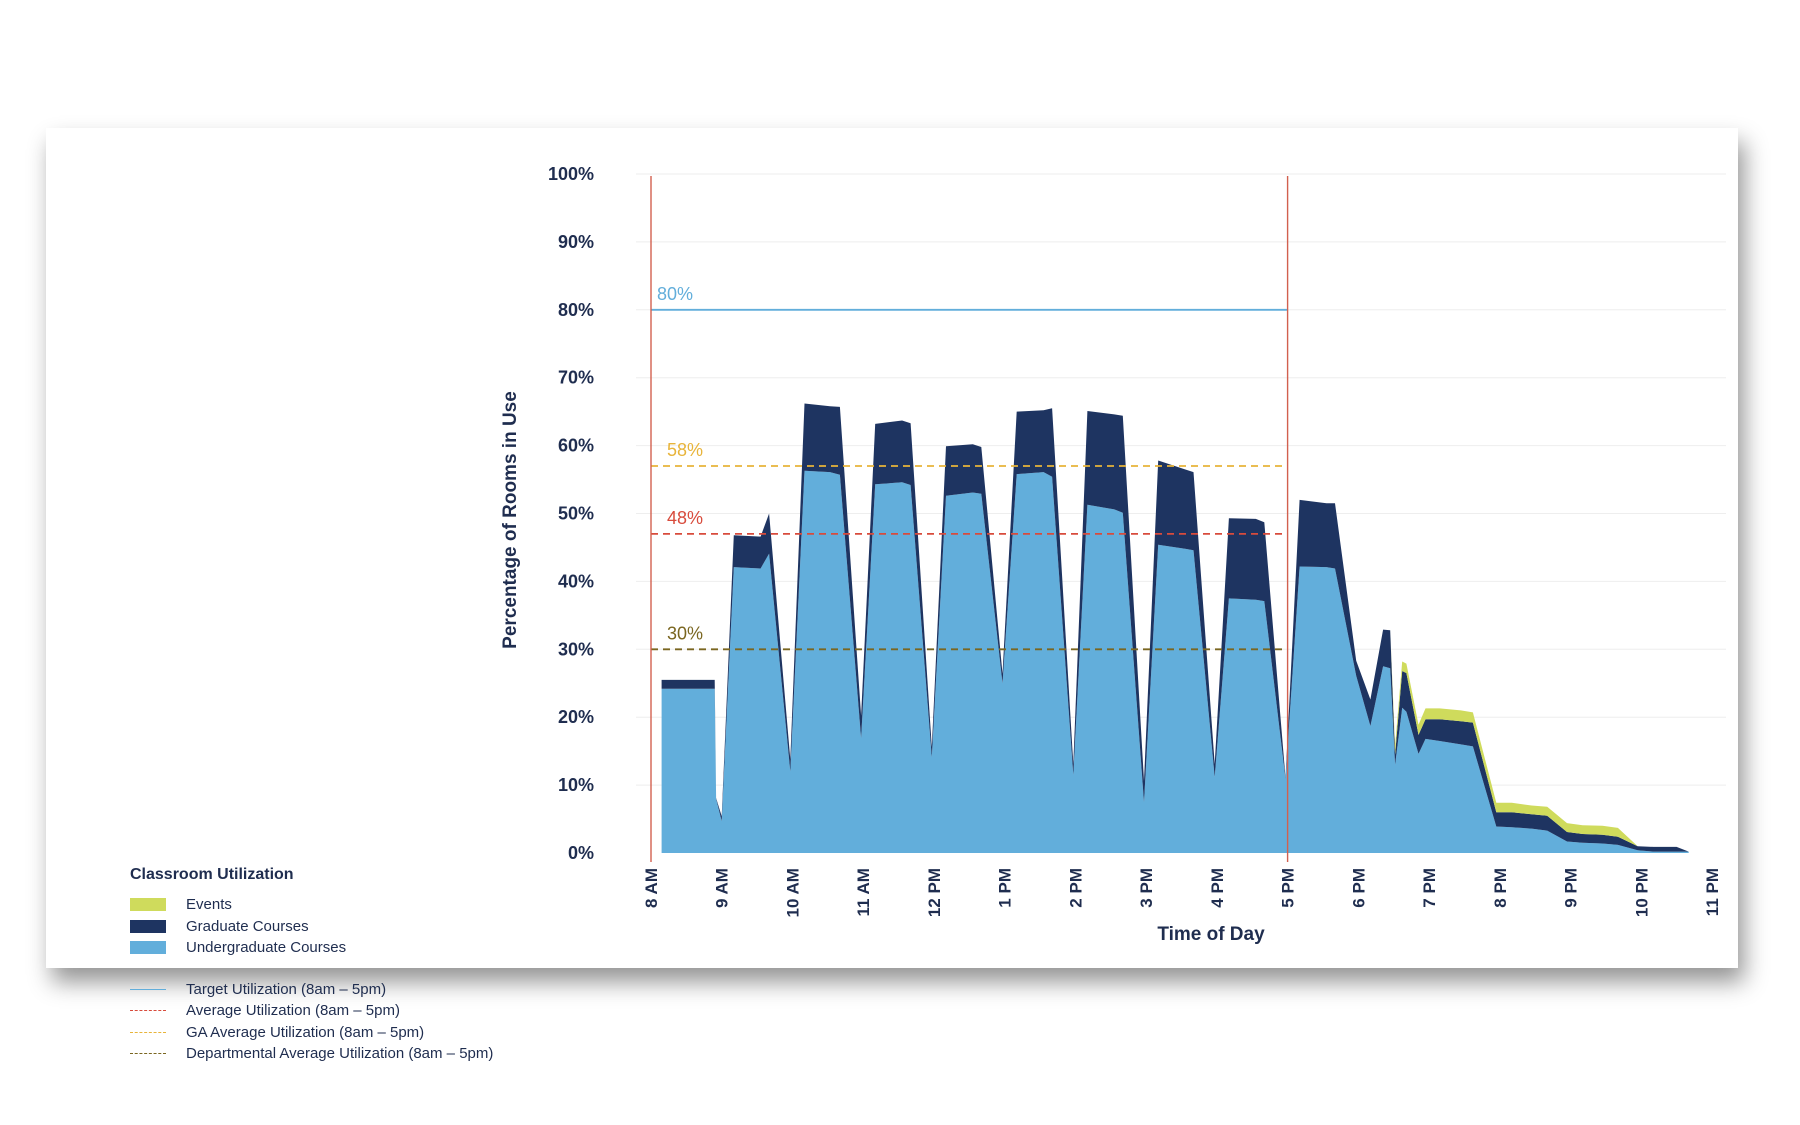  What do you see at coordinates (581, 853) in the screenshot?
I see `y-tick-label: 0%` at bounding box center [581, 853].